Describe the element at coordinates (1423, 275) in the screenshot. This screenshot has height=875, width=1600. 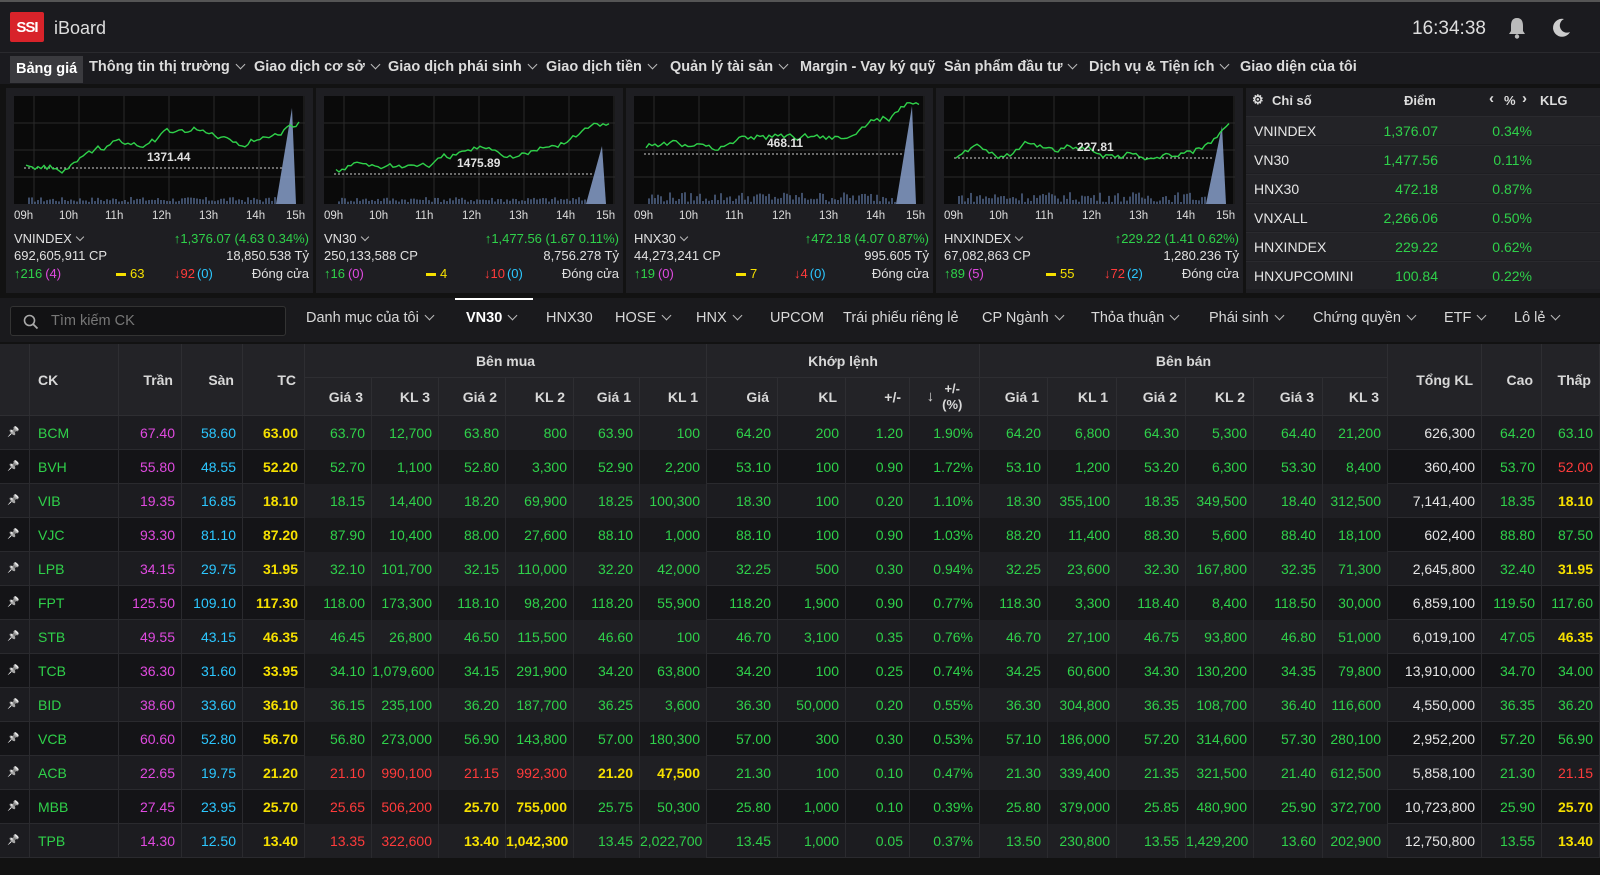
I see `index-list-row: HNXUPCOMINI 100.84 0.22%` at that location.